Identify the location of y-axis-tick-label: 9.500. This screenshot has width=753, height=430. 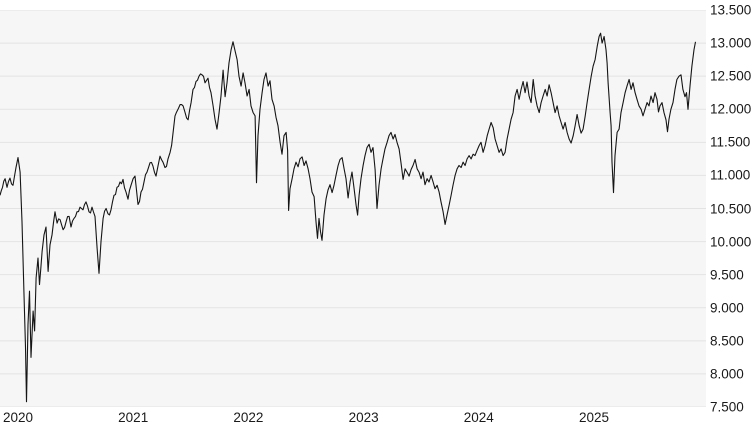
(727, 274).